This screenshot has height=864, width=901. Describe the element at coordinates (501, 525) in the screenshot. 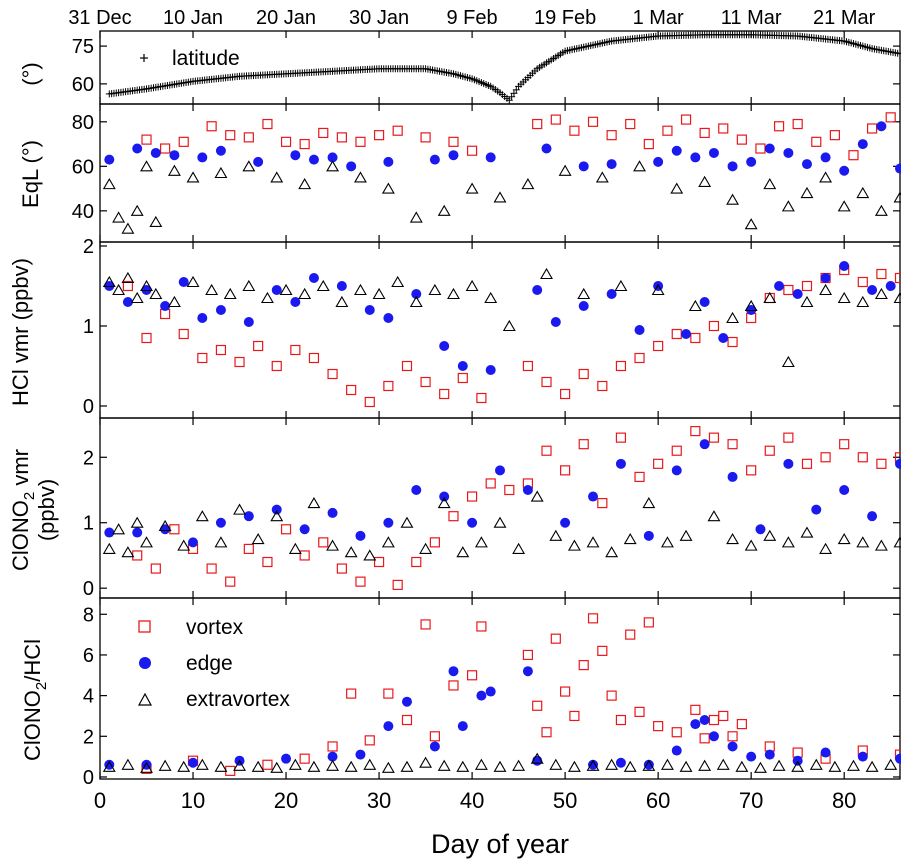

I see `series-clono2-extravortex` at that location.